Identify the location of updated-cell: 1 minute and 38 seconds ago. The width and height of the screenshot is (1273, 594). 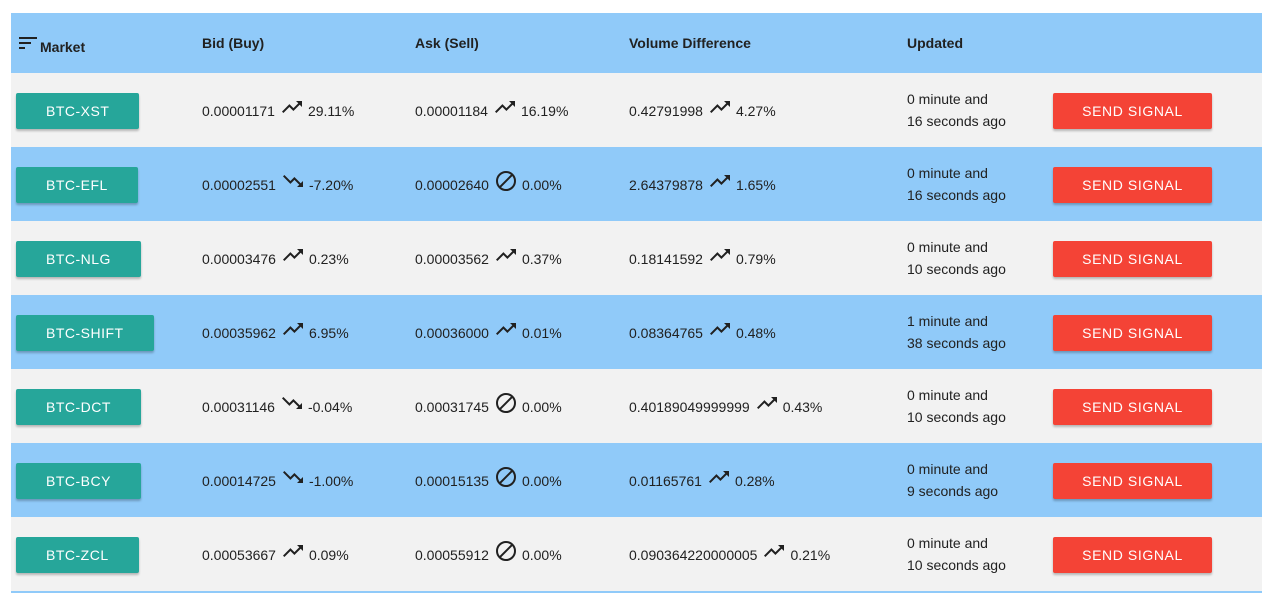
(956, 332).